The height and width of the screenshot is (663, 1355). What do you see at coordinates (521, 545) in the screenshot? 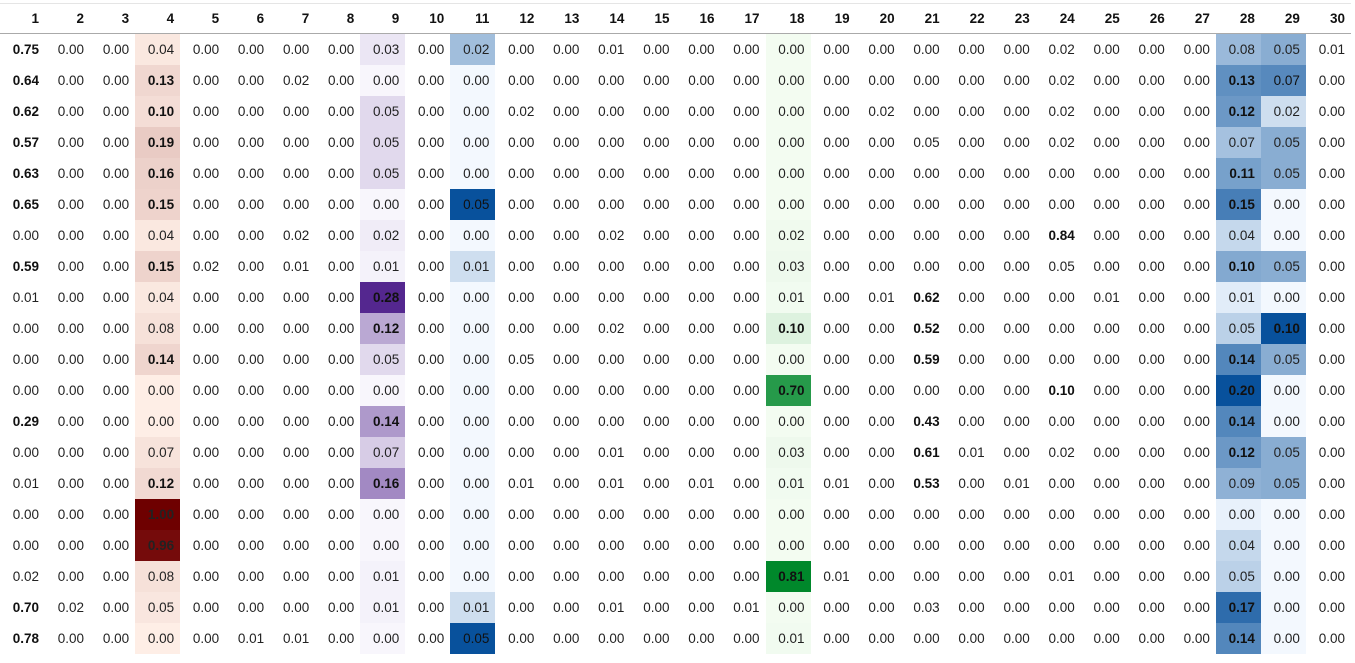
I see `cell-r17-c12: 0.00` at bounding box center [521, 545].